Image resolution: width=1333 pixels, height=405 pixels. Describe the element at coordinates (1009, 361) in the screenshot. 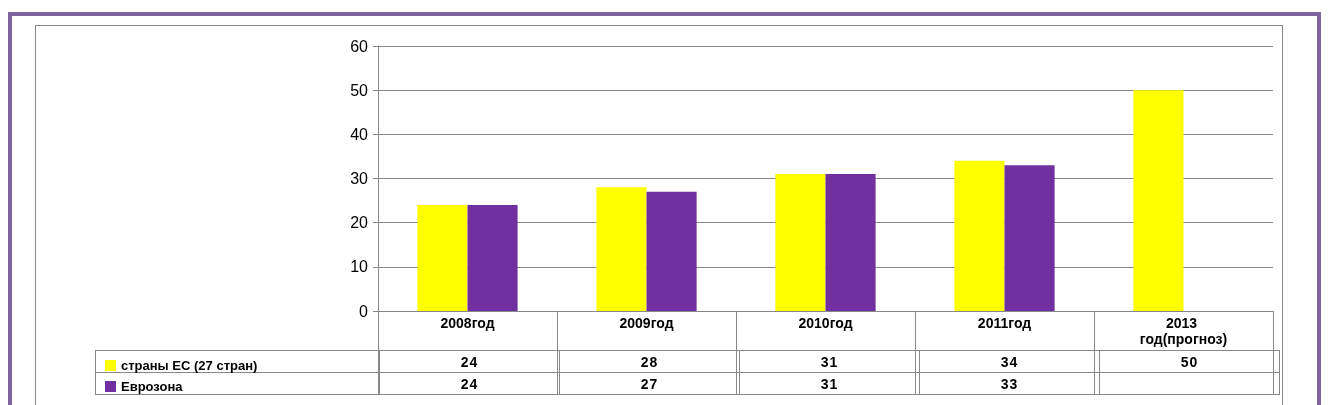

I see `data-label: 34` at that location.